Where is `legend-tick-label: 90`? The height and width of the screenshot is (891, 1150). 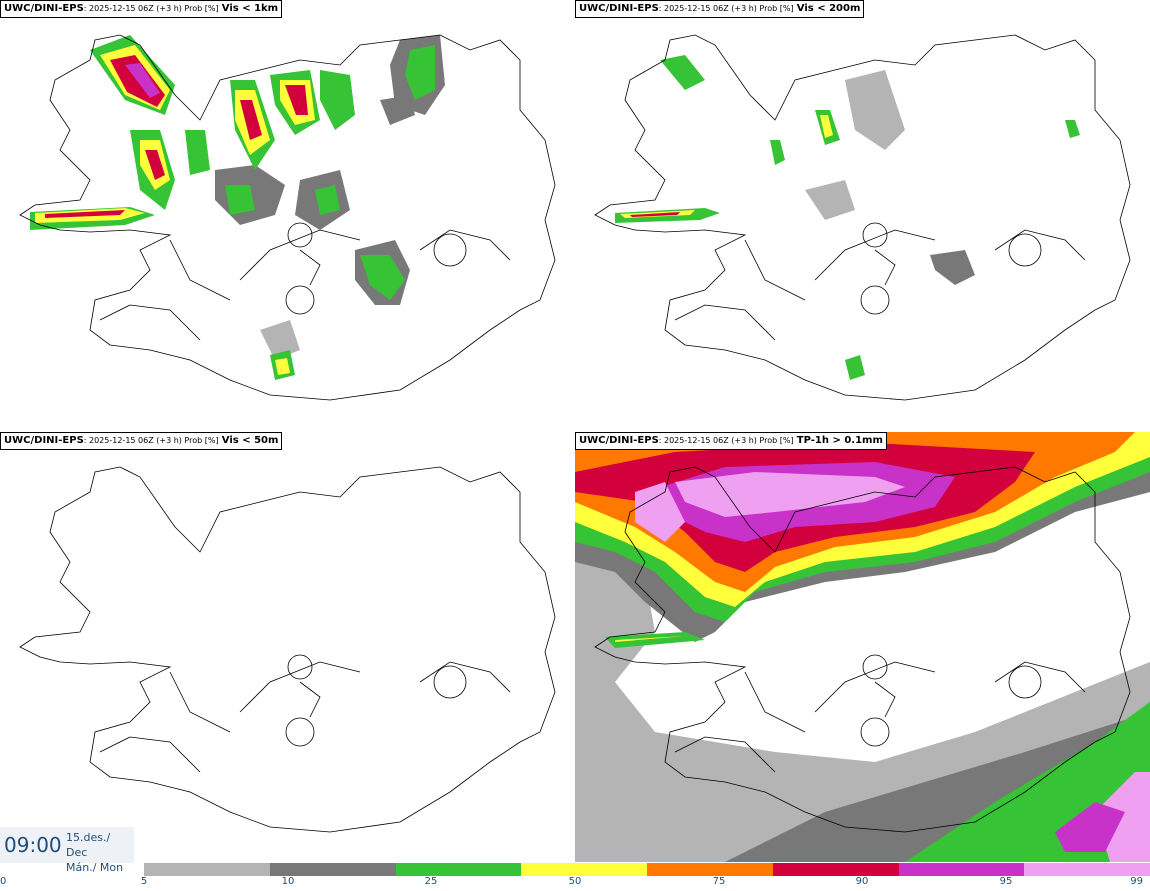
legend-tick-label: 90 is located at coordinates (862, 881).